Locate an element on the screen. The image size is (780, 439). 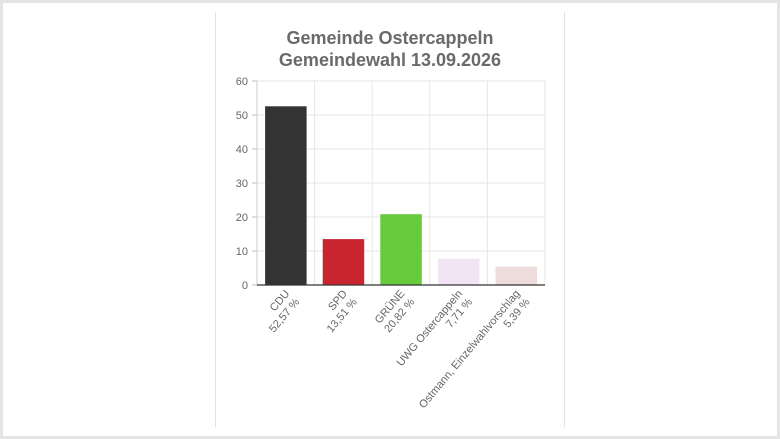
chart-title-line-1: Gemeinde Ostercappeln is located at coordinates (390, 38).